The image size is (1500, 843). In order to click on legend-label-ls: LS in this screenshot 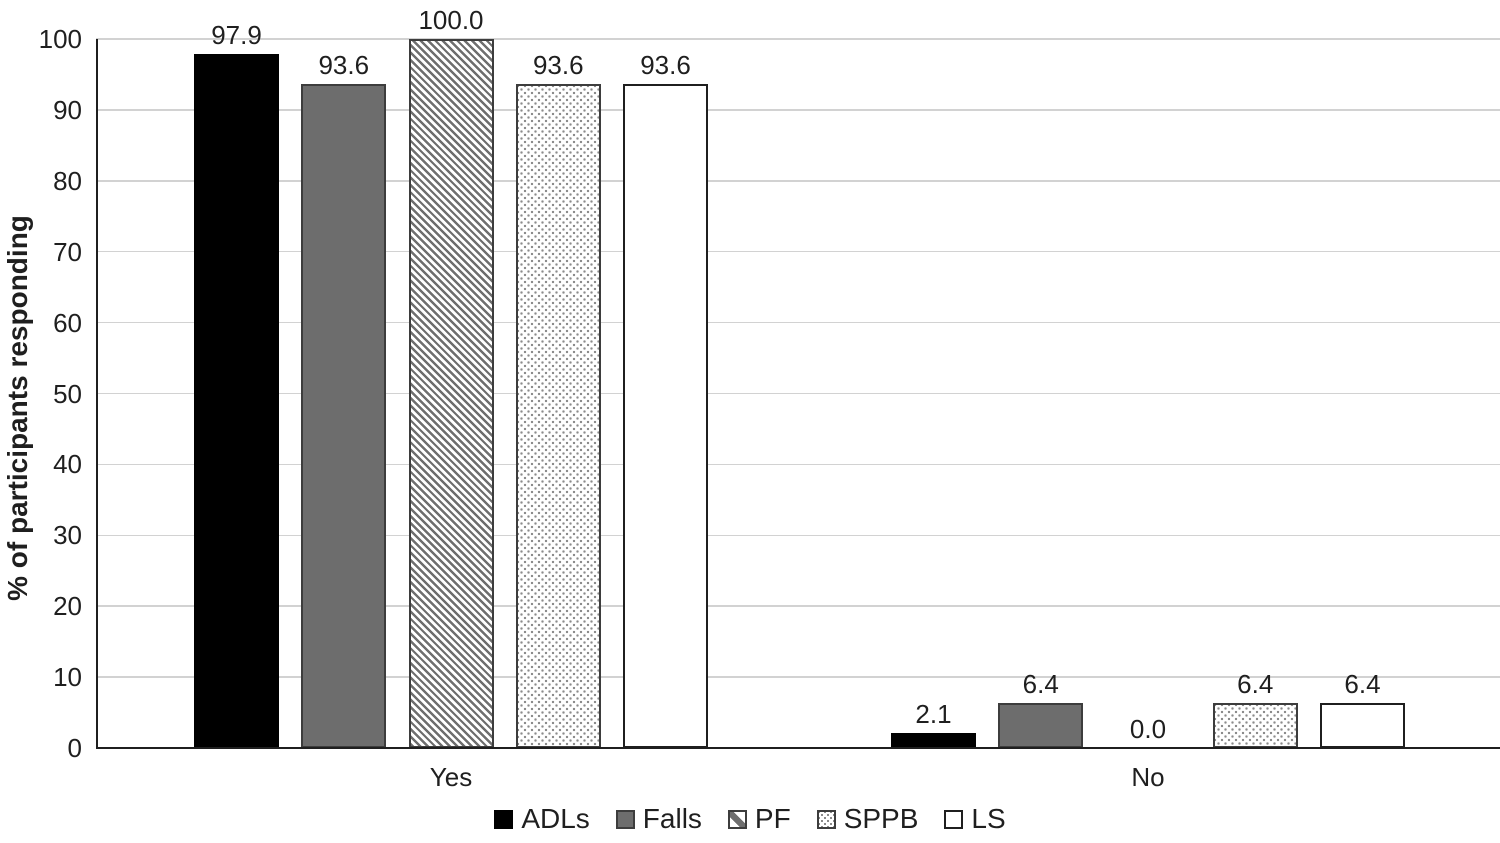, I will do `click(988, 818)`.